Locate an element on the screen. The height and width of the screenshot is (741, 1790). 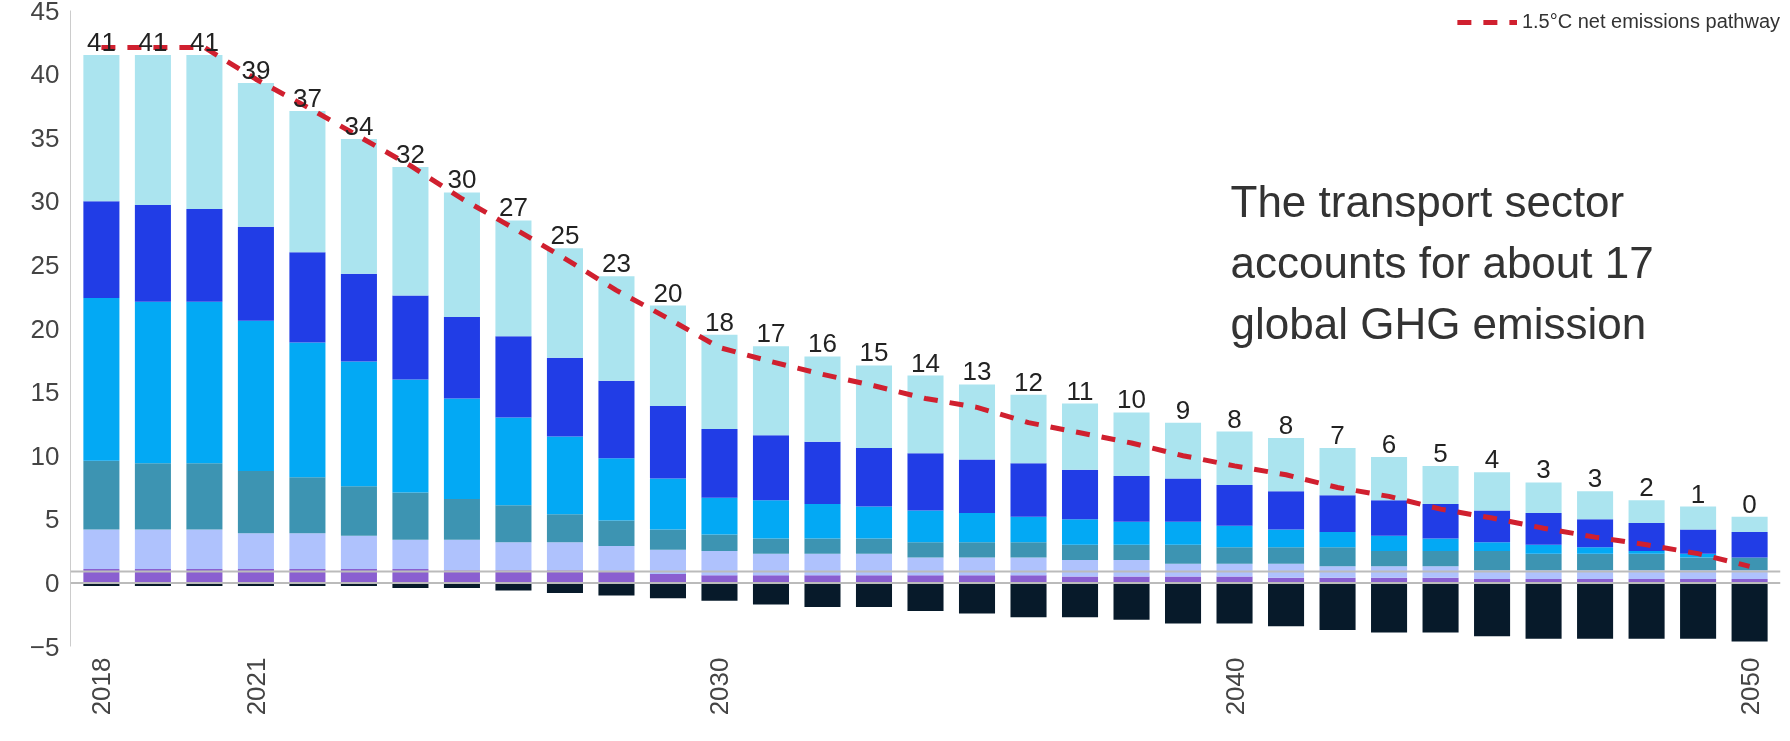
total-label: 34 is located at coordinates (359, 125).